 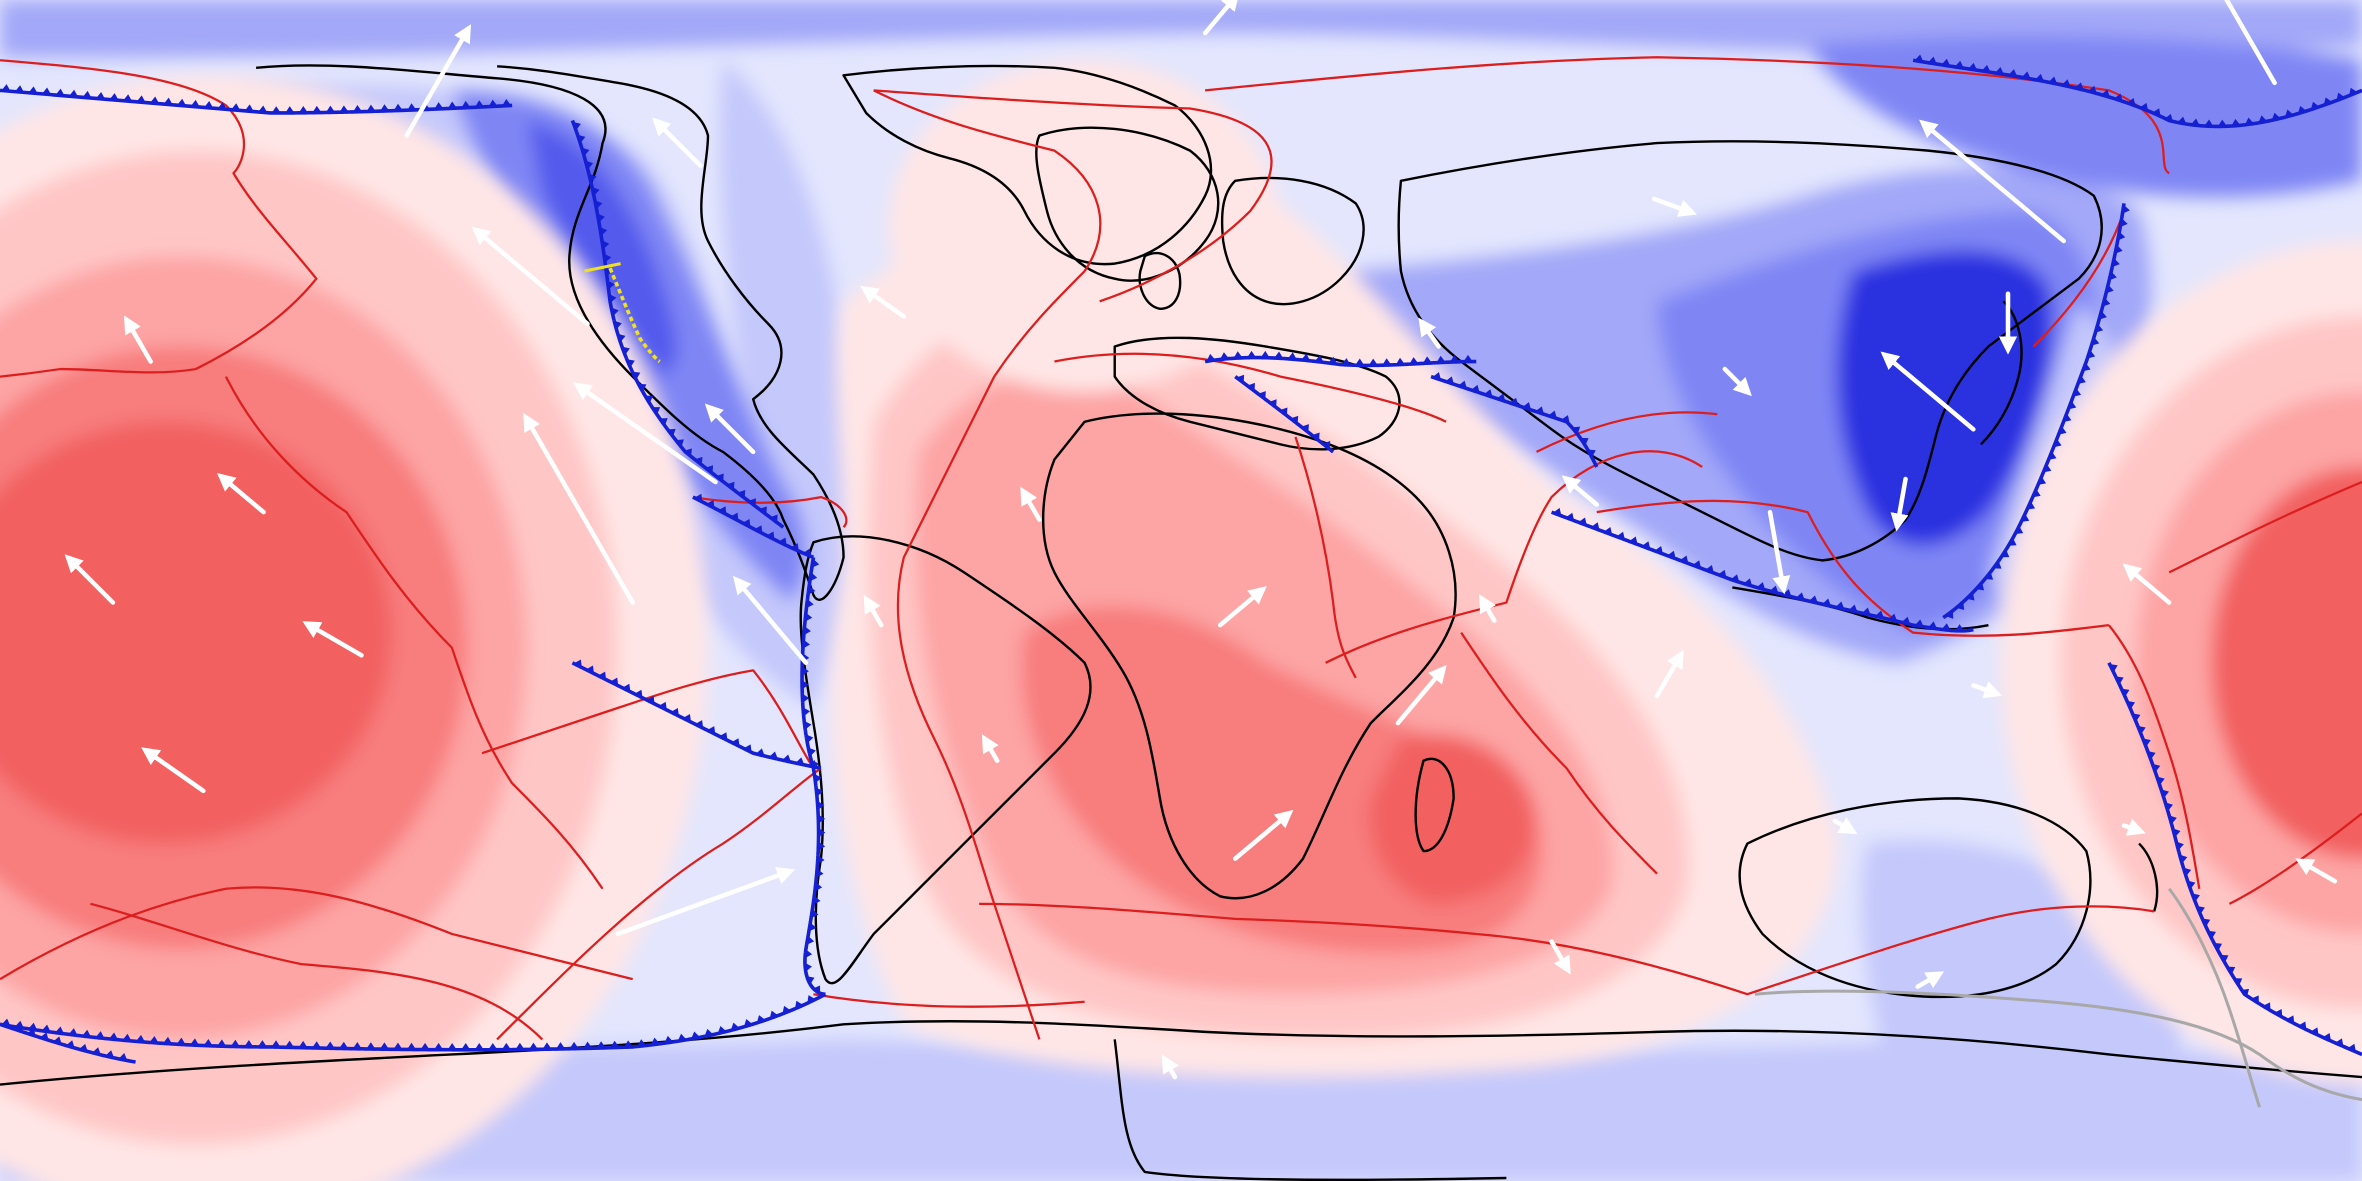 What do you see at coordinates (949, 1000) in the screenshot?
I see `plate-boundary-south-america-africa` at bounding box center [949, 1000].